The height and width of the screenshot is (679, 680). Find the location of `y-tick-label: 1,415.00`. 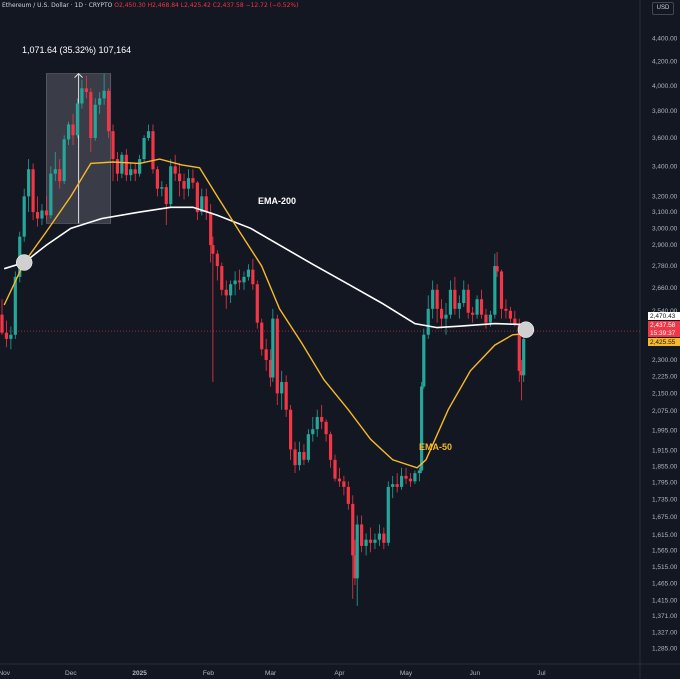

y-tick-label: 1,415.00 is located at coordinates (665, 601).